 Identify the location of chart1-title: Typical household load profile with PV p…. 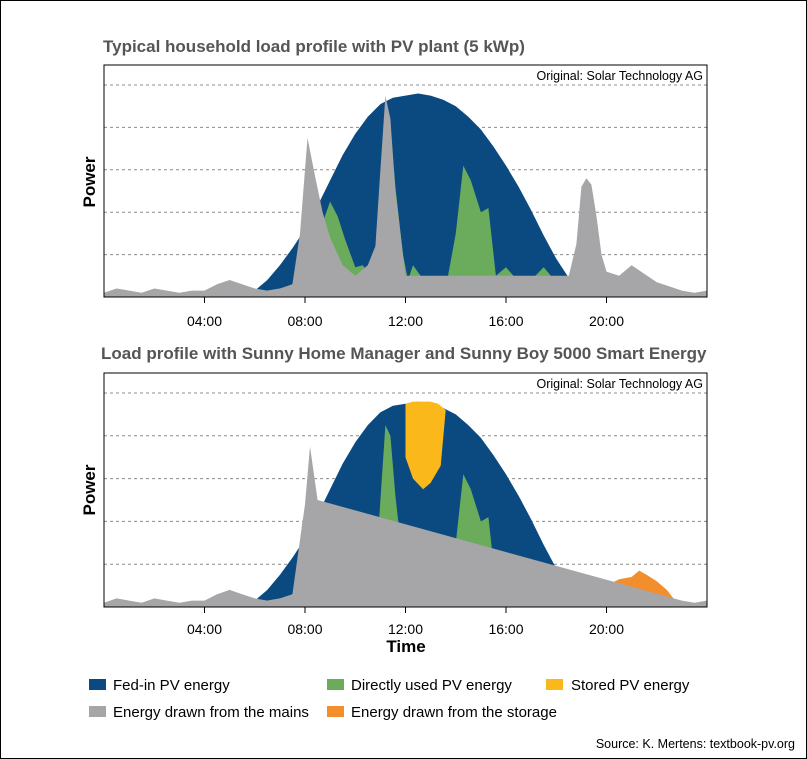
(314, 46).